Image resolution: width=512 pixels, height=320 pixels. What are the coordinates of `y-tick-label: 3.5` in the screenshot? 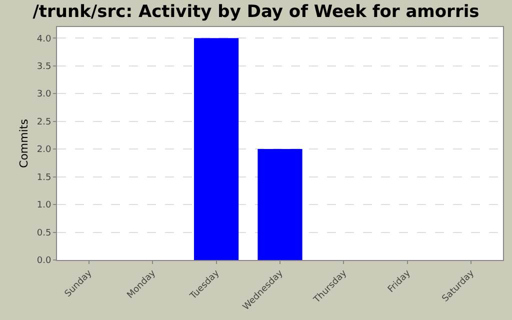 It's located at (44, 67).